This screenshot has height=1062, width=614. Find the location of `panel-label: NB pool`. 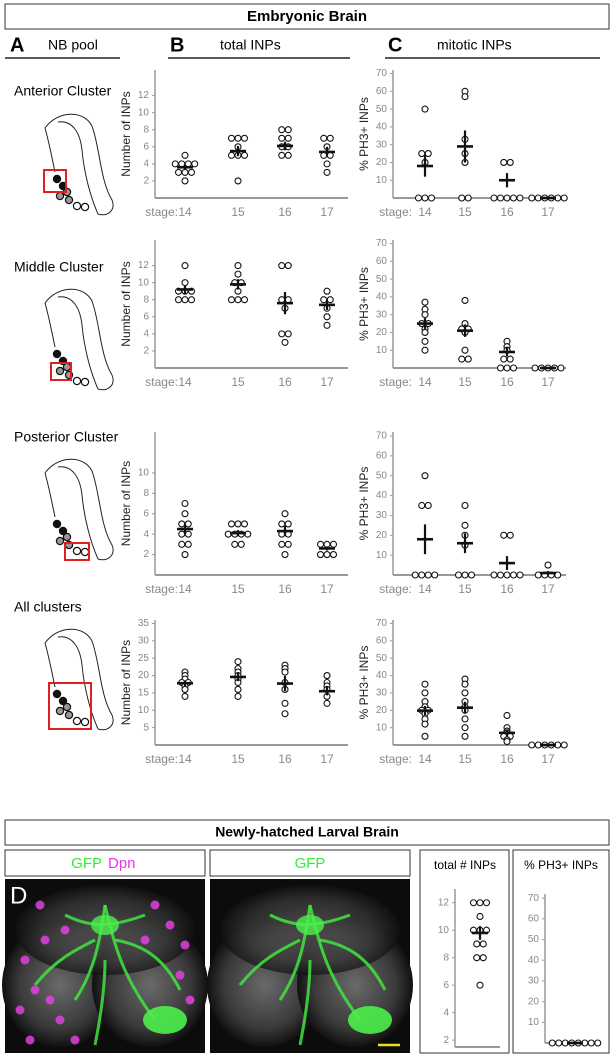

panel-label: NB pool is located at coordinates (73, 45).